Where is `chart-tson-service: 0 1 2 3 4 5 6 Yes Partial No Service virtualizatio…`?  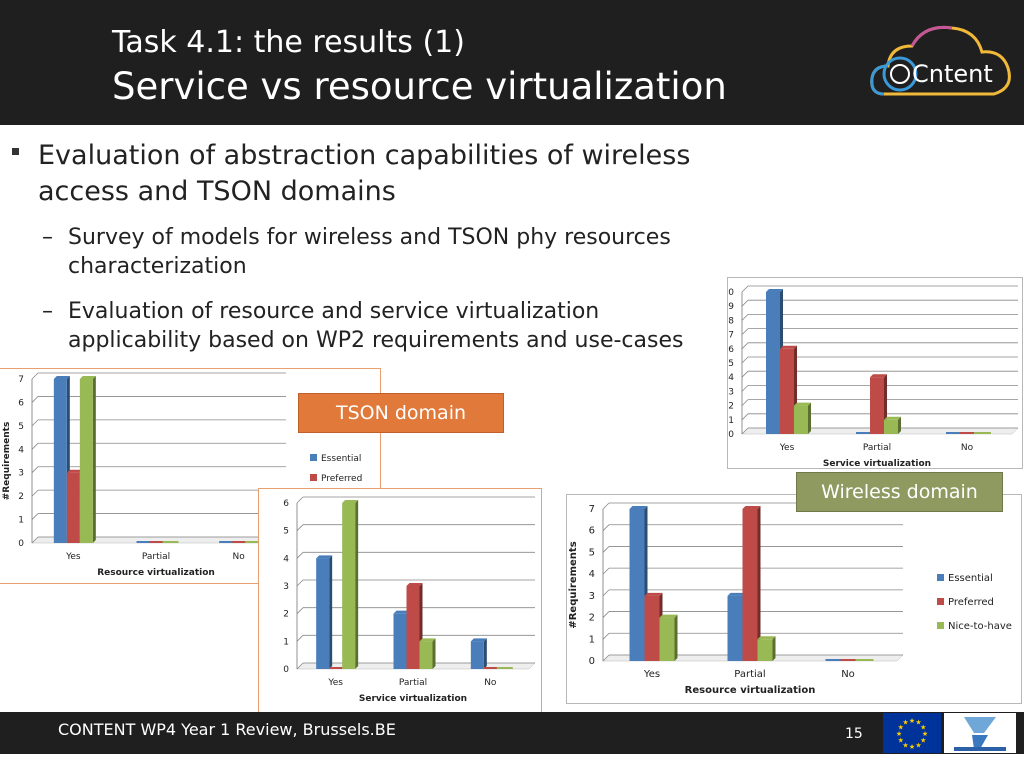
chart-tson-service: 0 1 2 3 4 5 6 Yes Partial No Service virtualizatio… is located at coordinates (400, 601).